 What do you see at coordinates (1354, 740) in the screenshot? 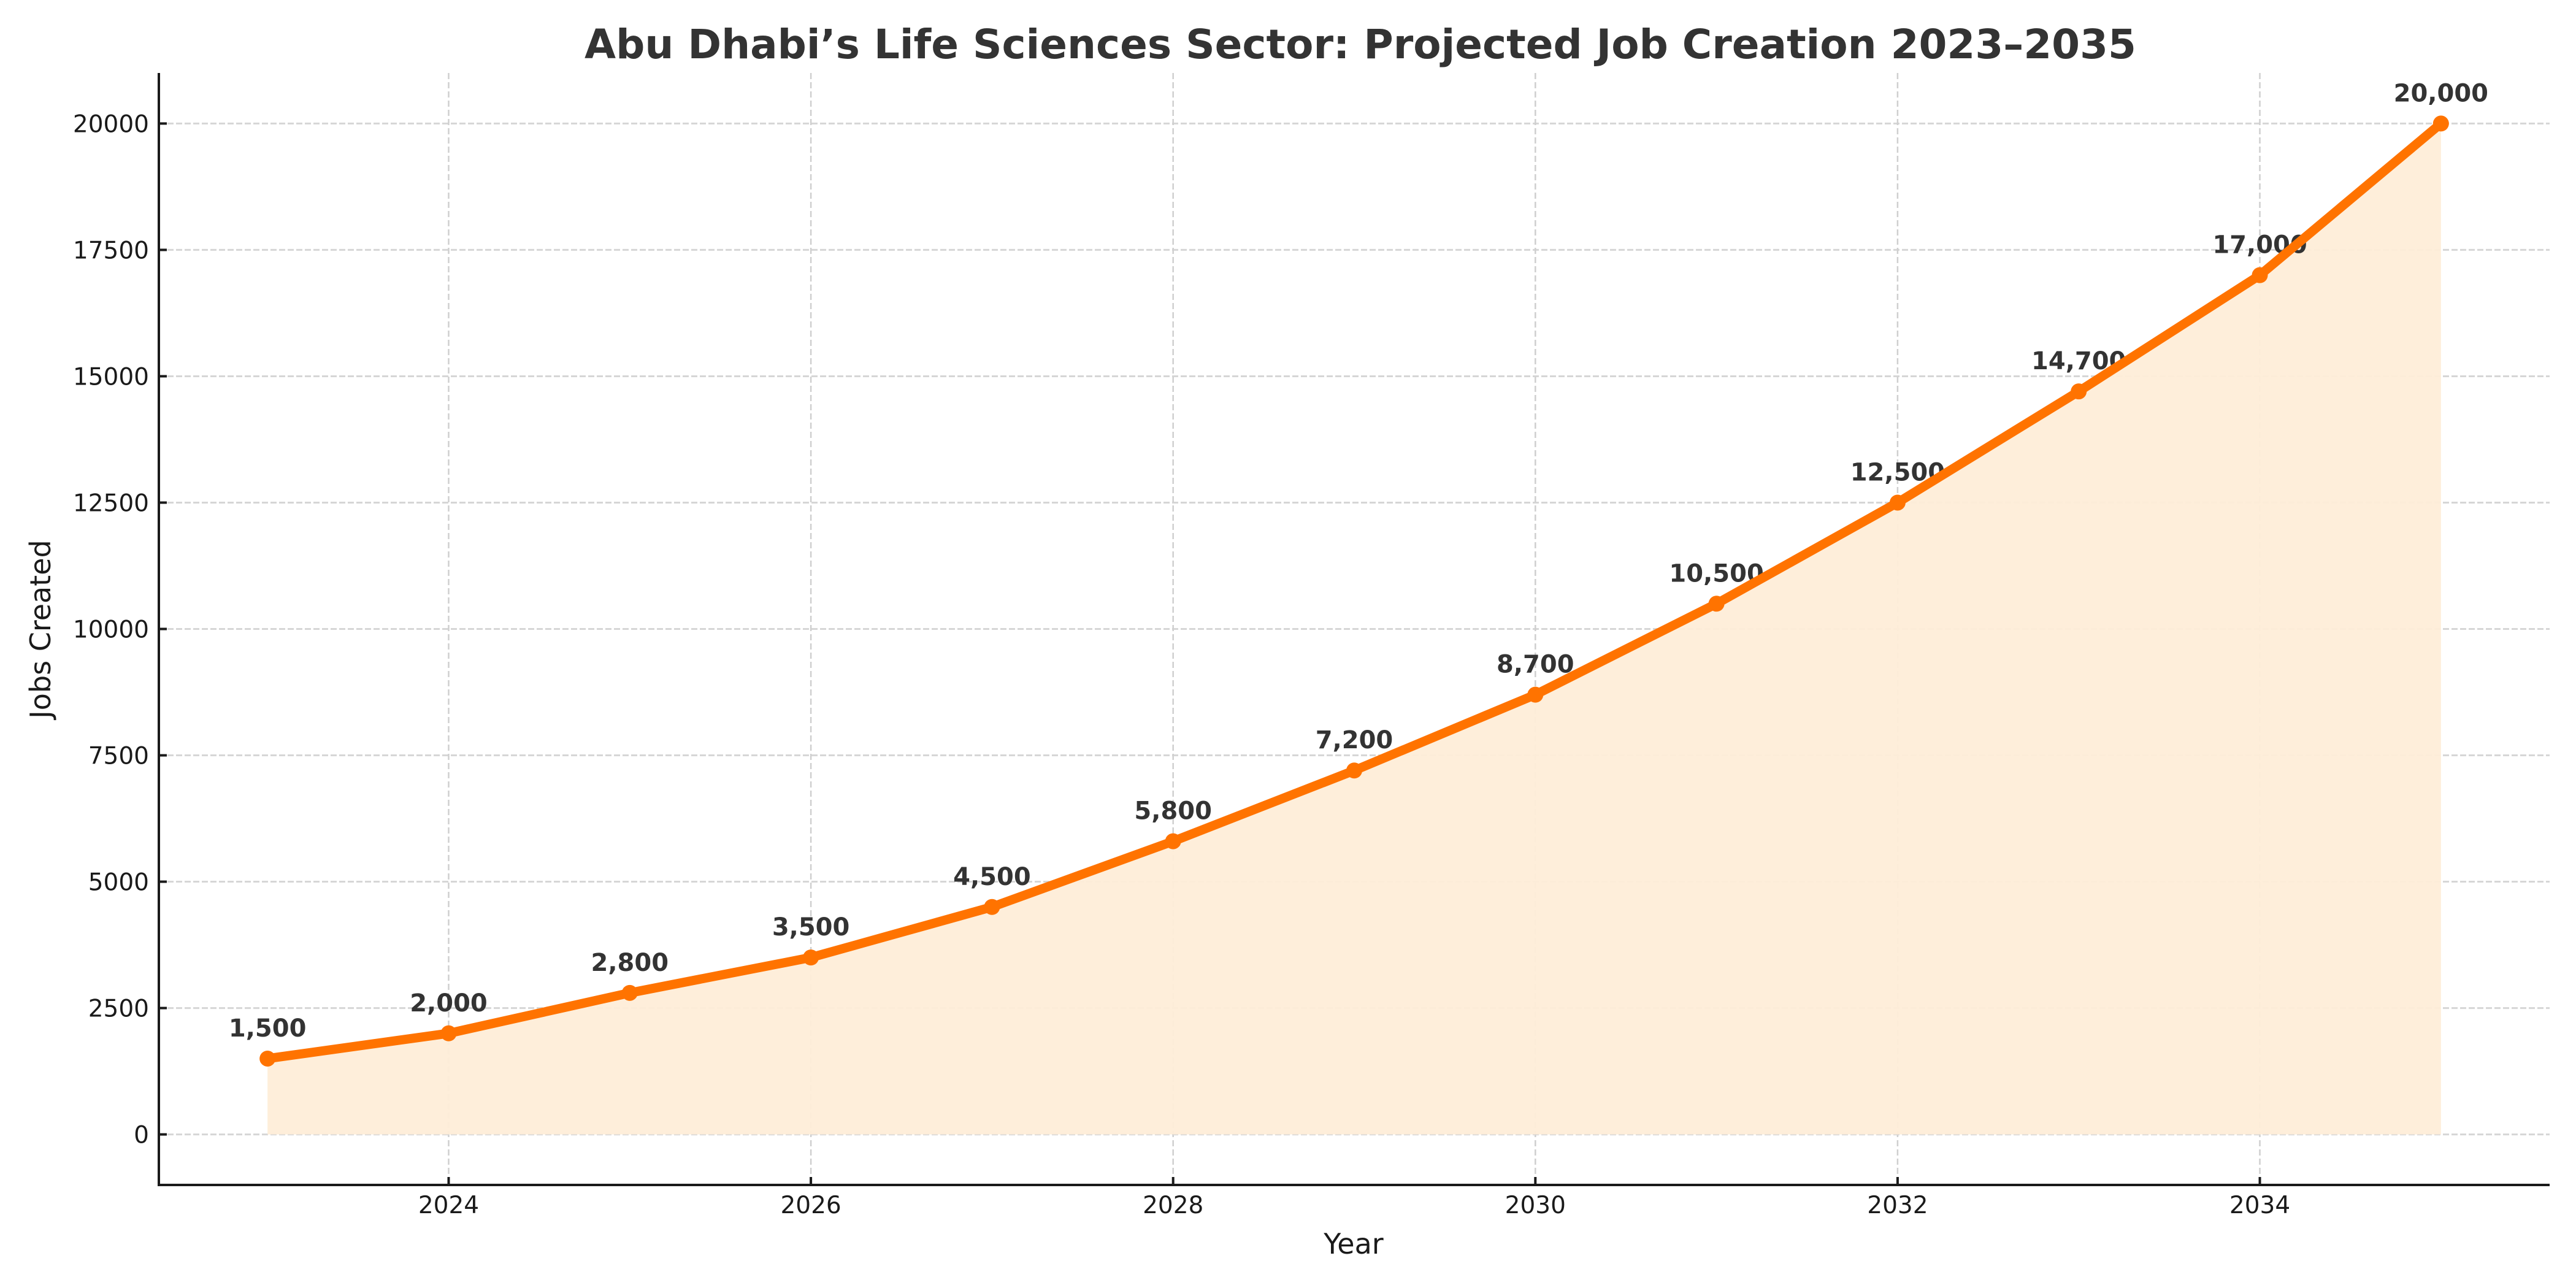
I see `data-label: 7,200` at bounding box center [1354, 740].